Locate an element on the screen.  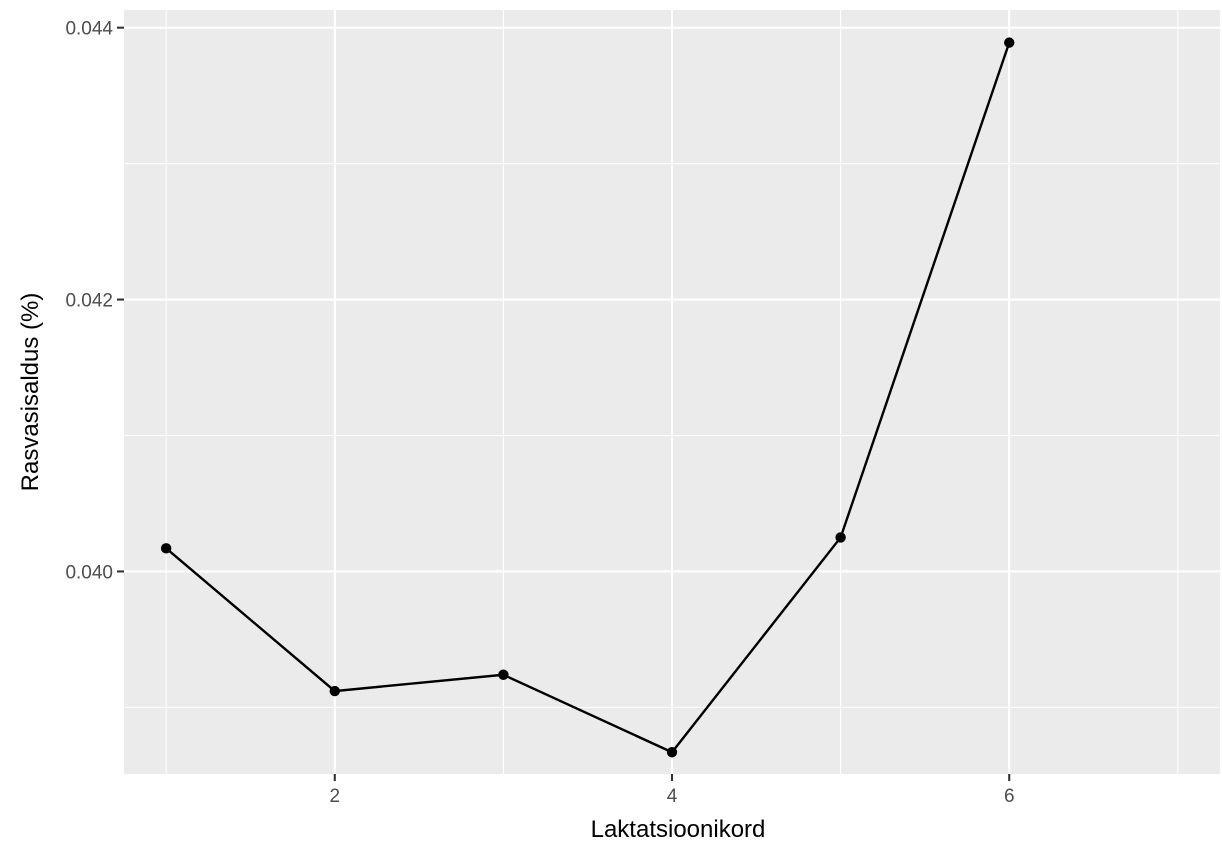
x-axis-title: Laktatsioonikord is located at coordinates (678, 829).